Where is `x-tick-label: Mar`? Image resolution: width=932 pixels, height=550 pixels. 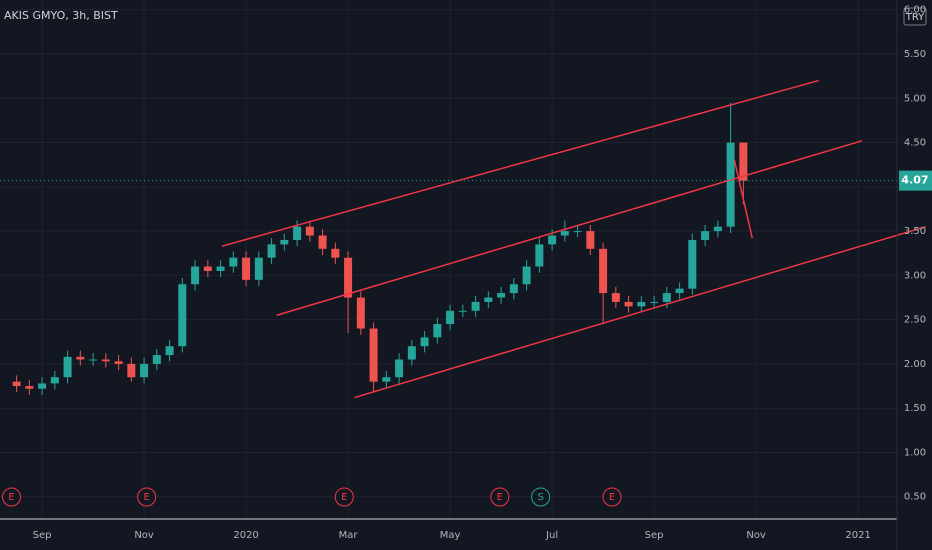 x-tick-label: Mar is located at coordinates (349, 535).